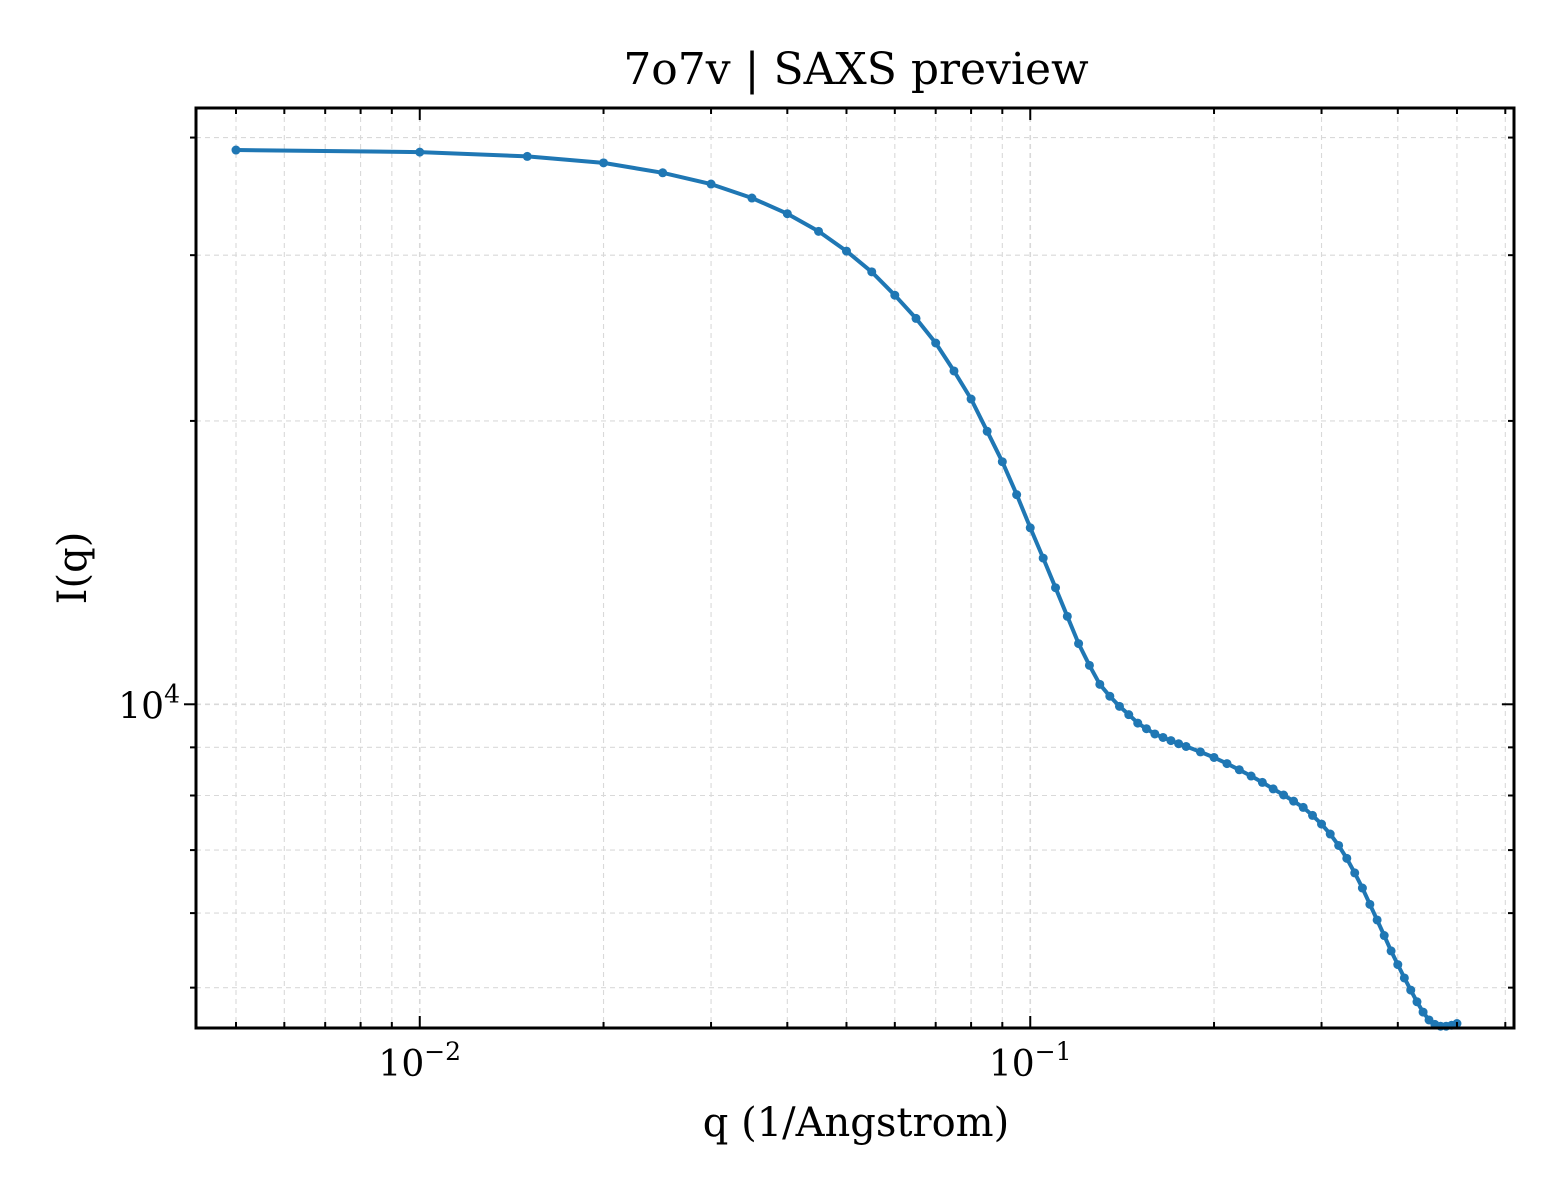  What do you see at coordinates (73, 568) in the screenshot?
I see `y-axis-label: I(q)` at bounding box center [73, 568].